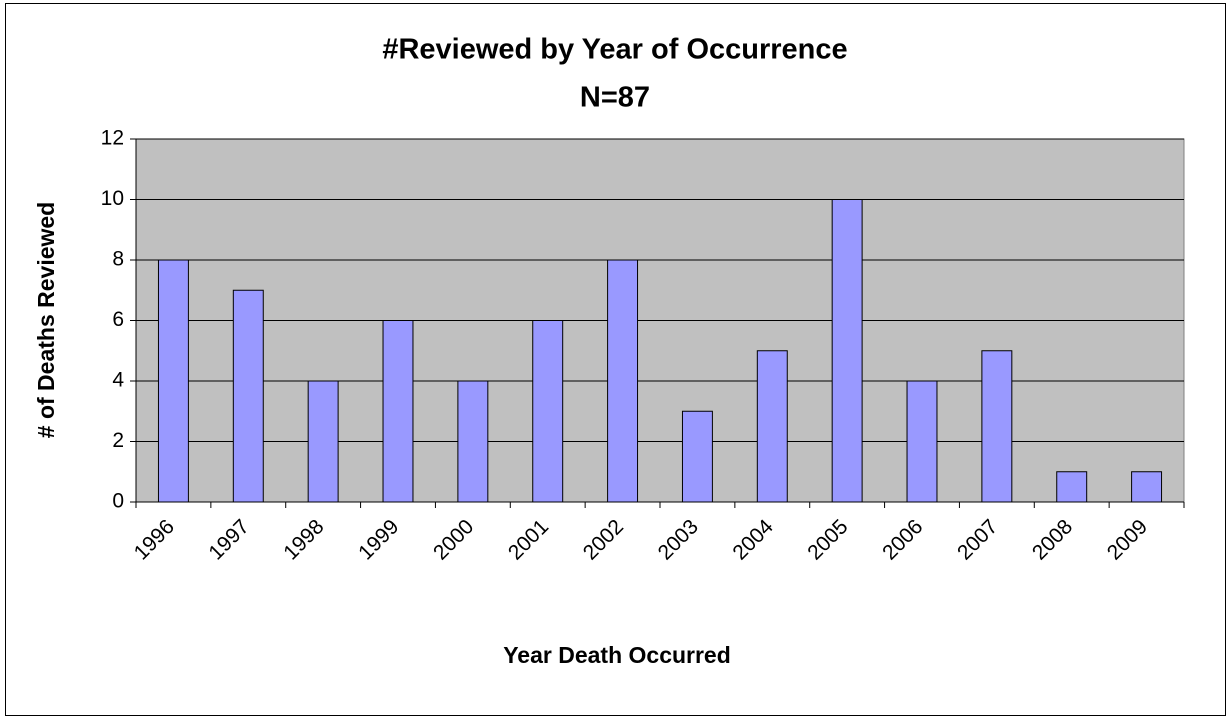  I want to click on y-tick-label: 6, so click(118, 319).